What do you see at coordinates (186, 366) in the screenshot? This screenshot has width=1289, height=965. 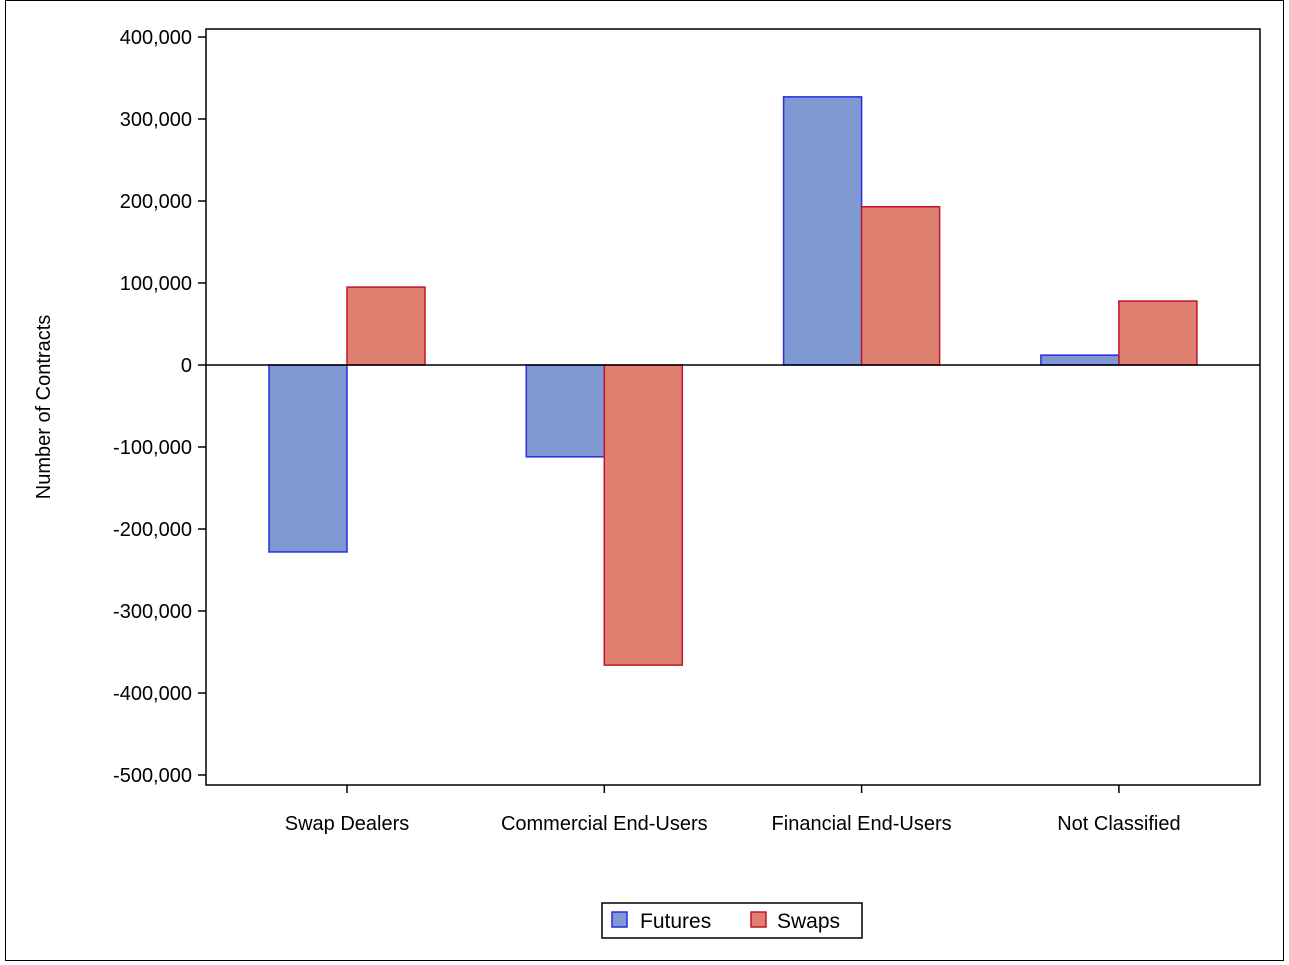 I see `y-tick-label: 0` at bounding box center [186, 366].